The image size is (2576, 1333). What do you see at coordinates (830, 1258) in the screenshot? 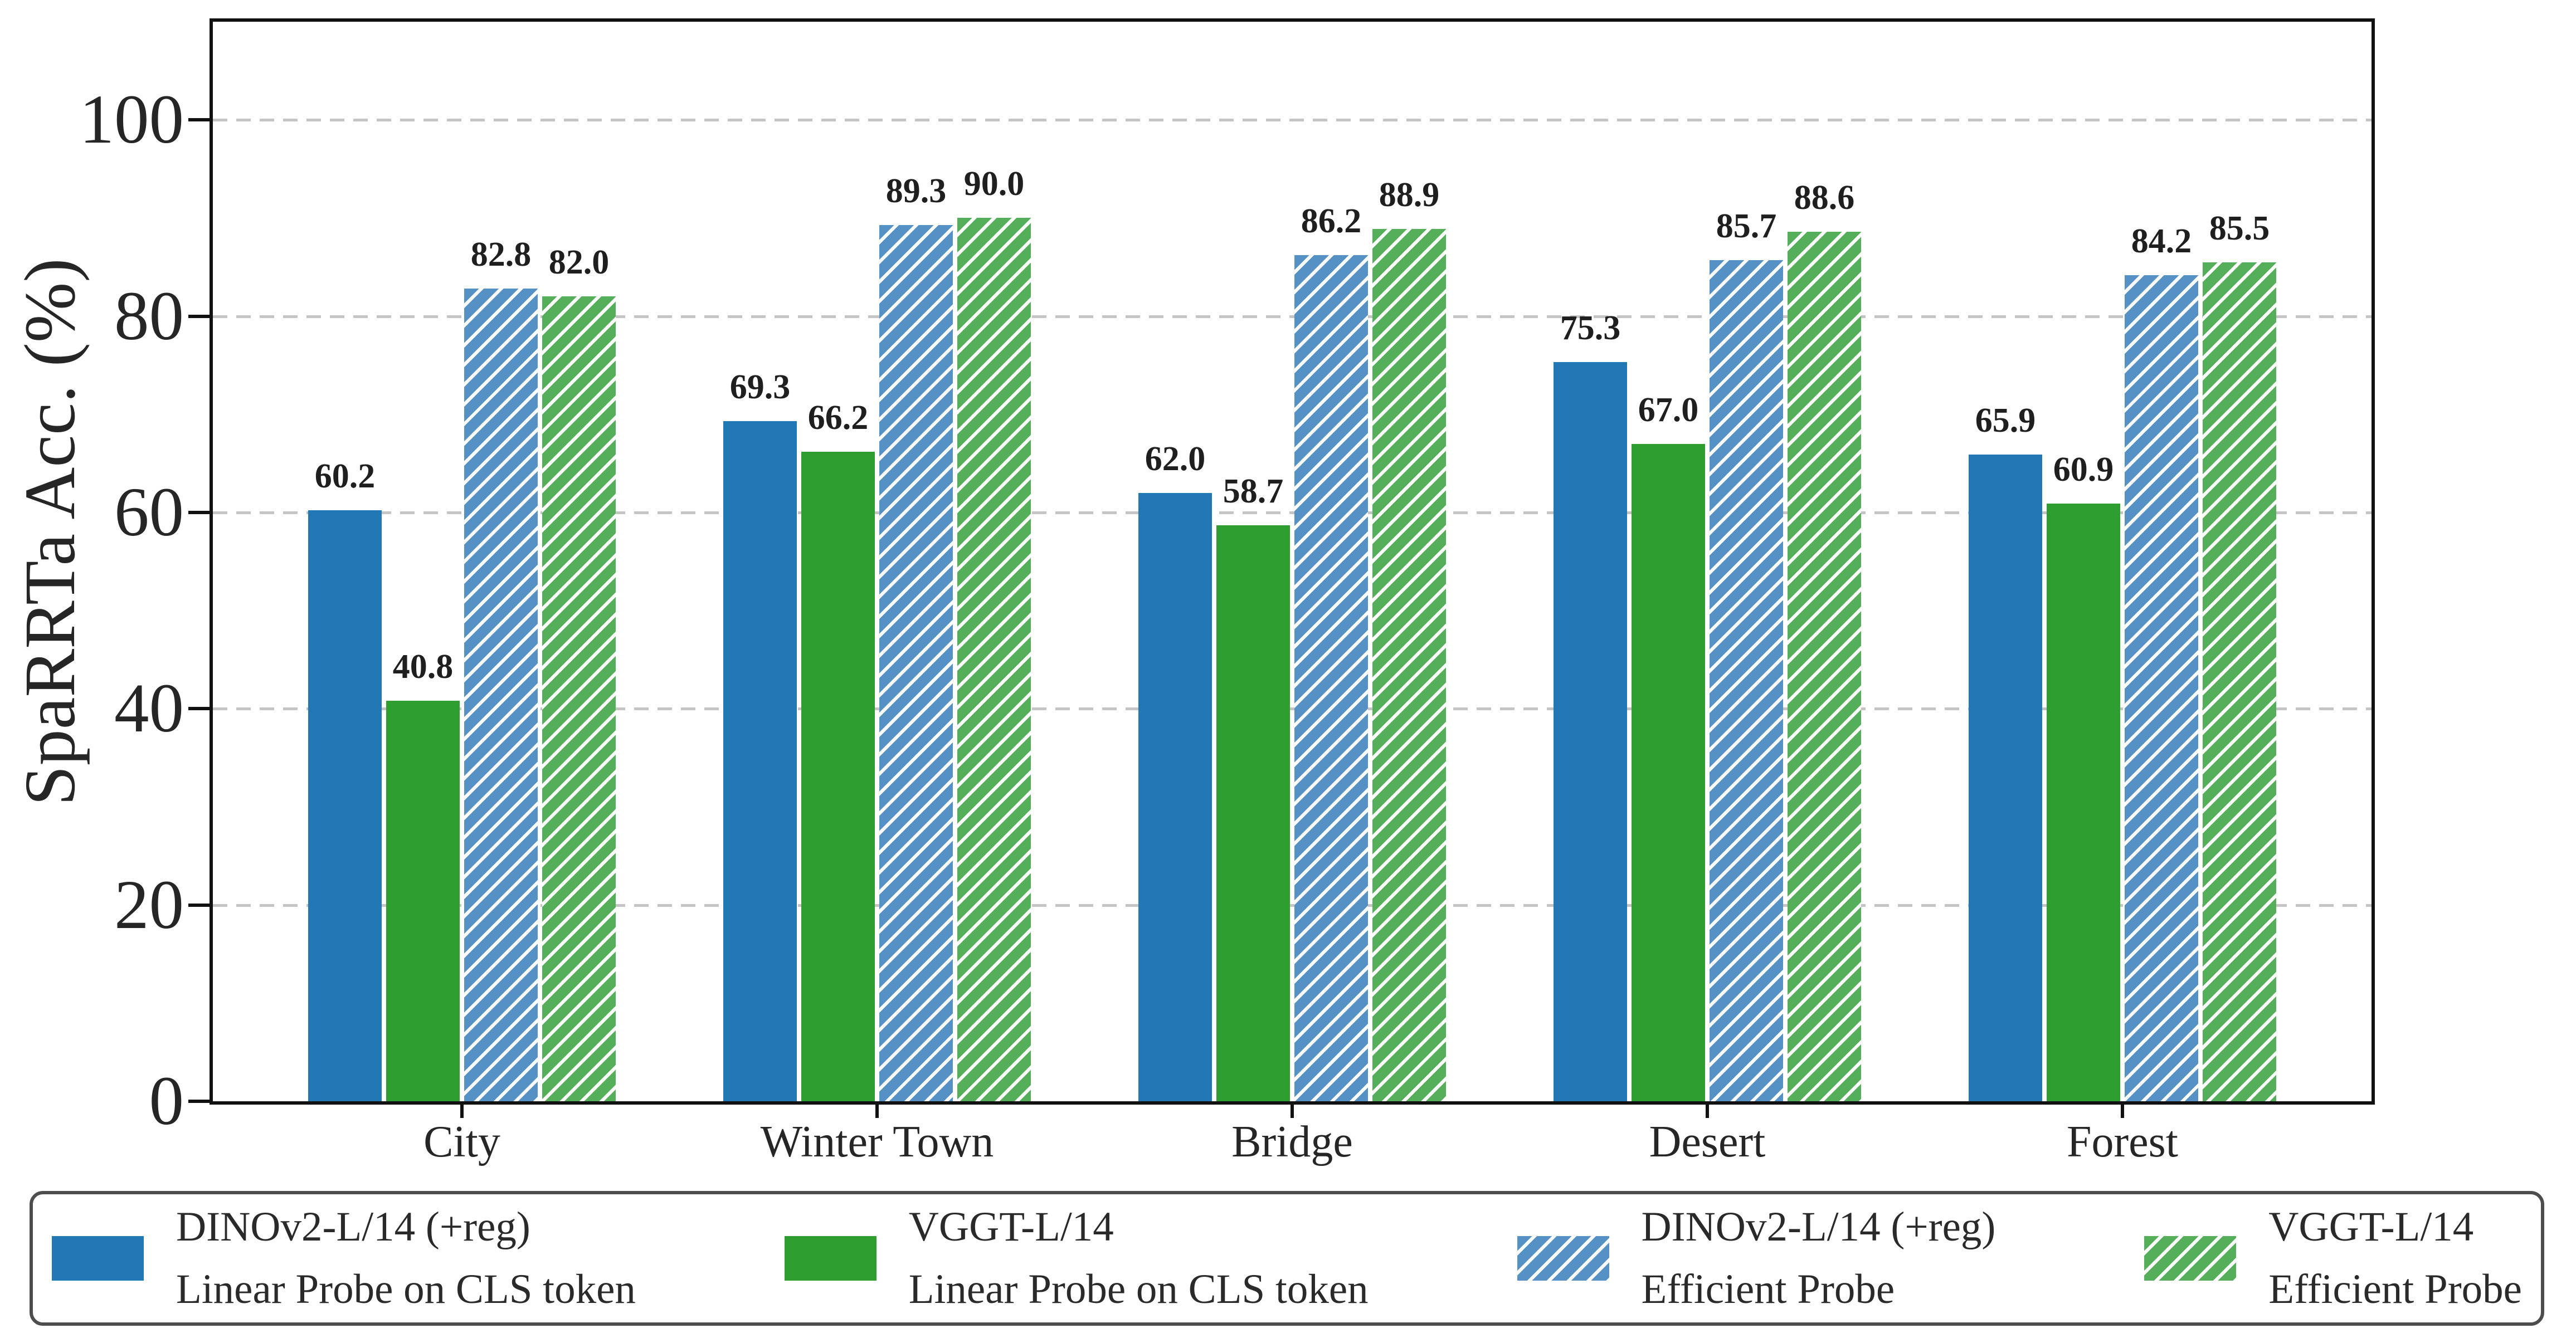
I see `legend-swatch-2-solid` at bounding box center [830, 1258].